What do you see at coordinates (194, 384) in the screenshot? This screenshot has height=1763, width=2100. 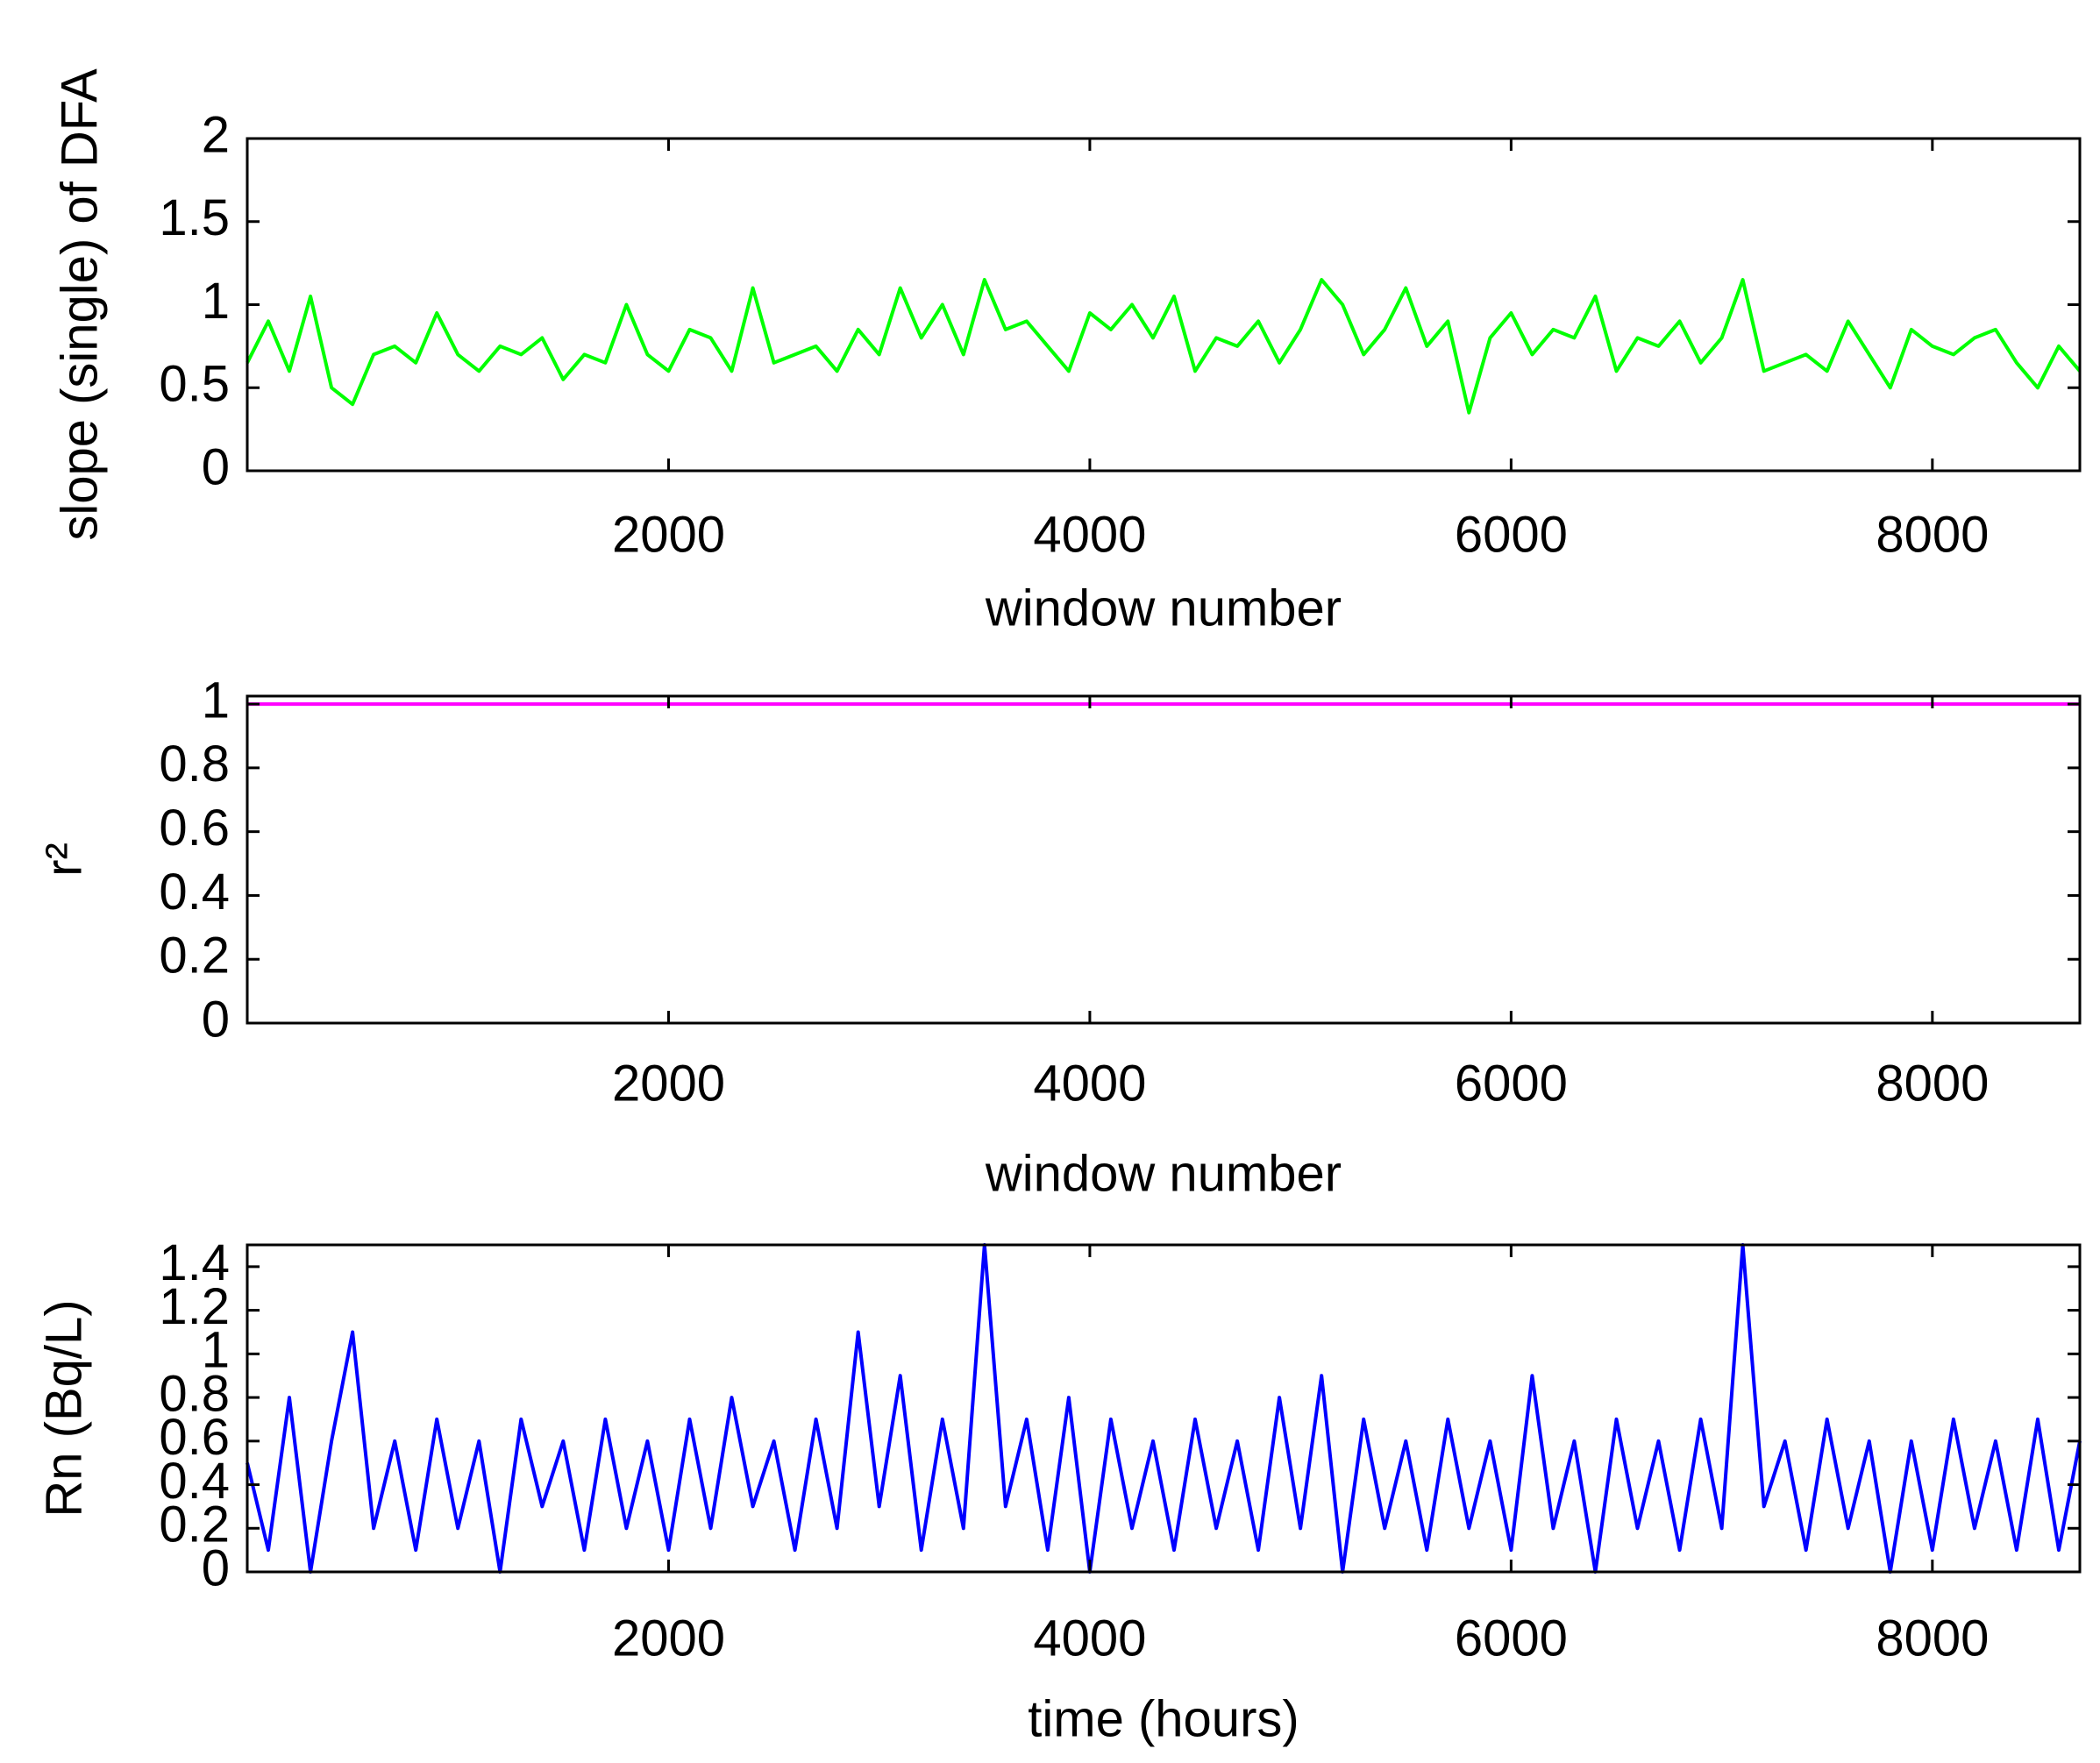 I see `y-tick-label: 0.5` at bounding box center [194, 384].